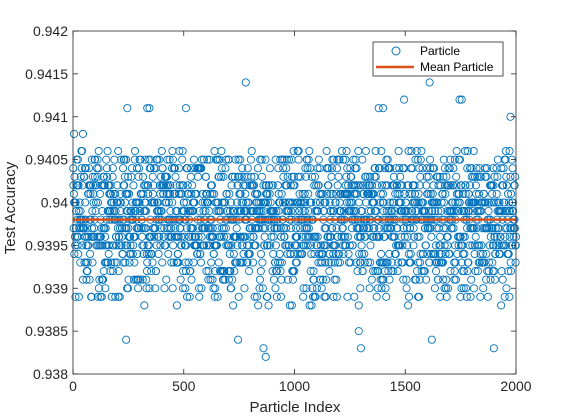 This screenshot has width=570, height=420. What do you see at coordinates (50, 374) in the screenshot?
I see `y-tick-label: 0.938` at bounding box center [50, 374].